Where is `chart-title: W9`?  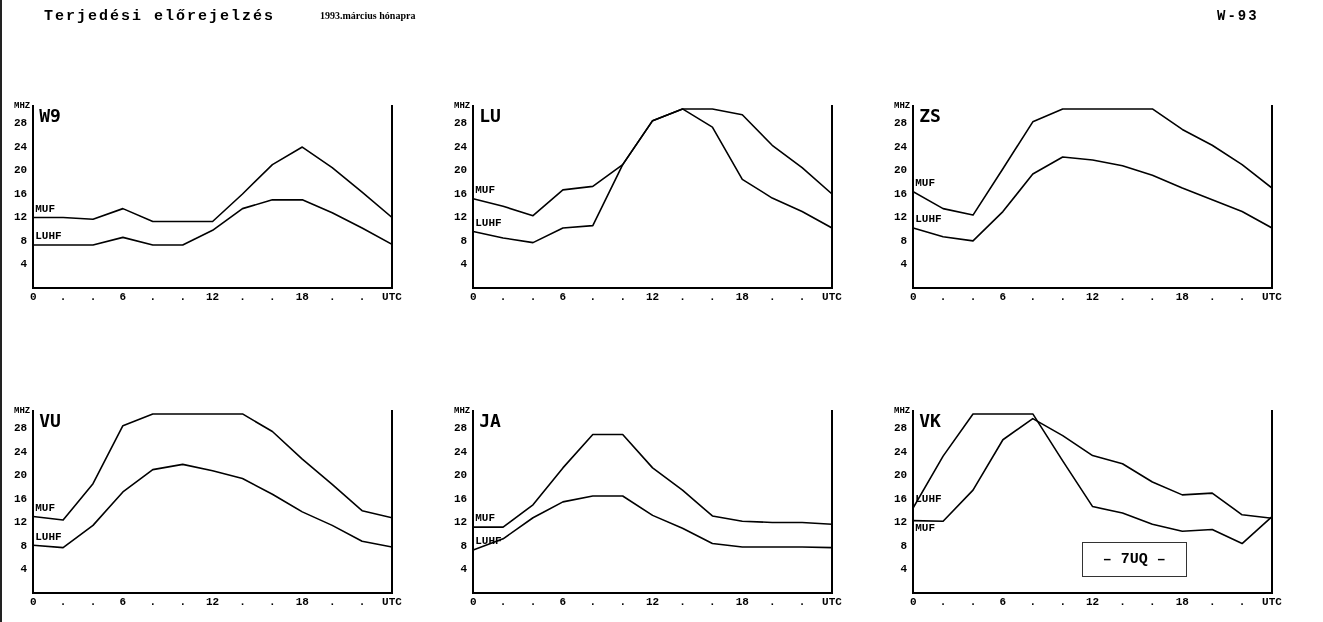
chart-title: W9 is located at coordinates (50, 115).